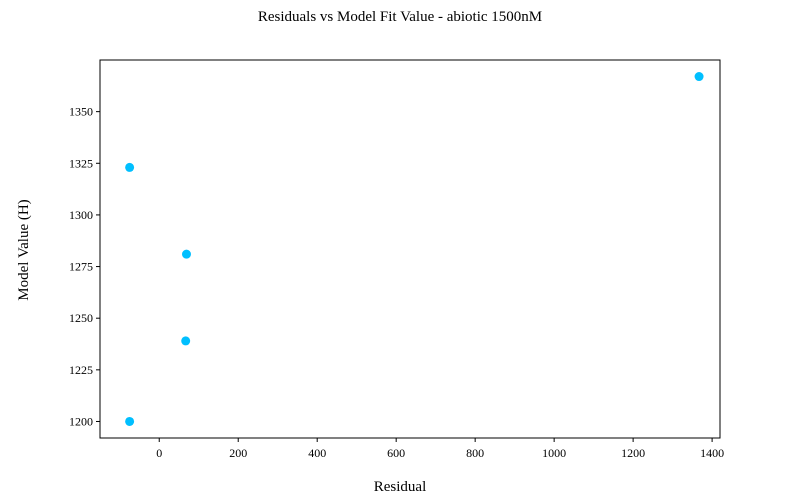  I want to click on x-tick-label: 1000, so click(554, 453).